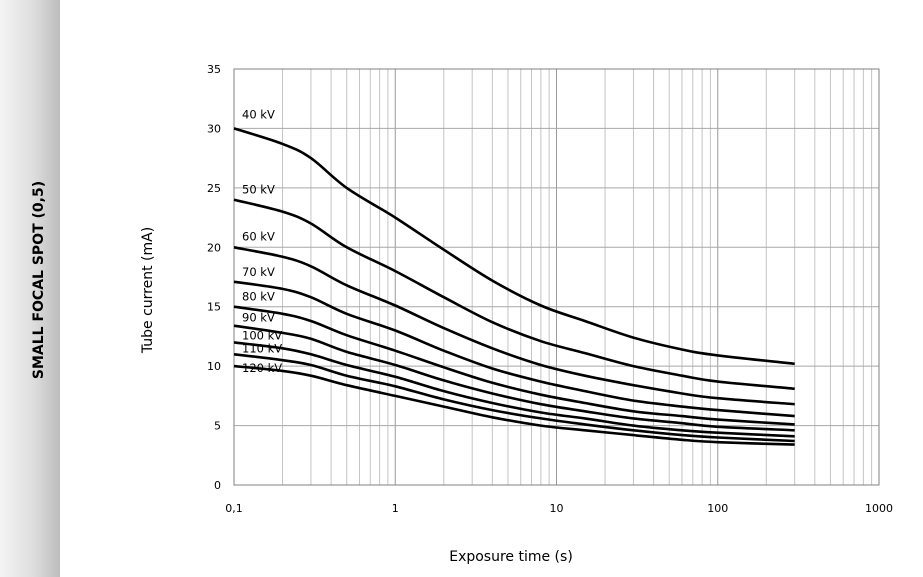  I want to click on x-axis-title: Exposure time (s), so click(511, 557).